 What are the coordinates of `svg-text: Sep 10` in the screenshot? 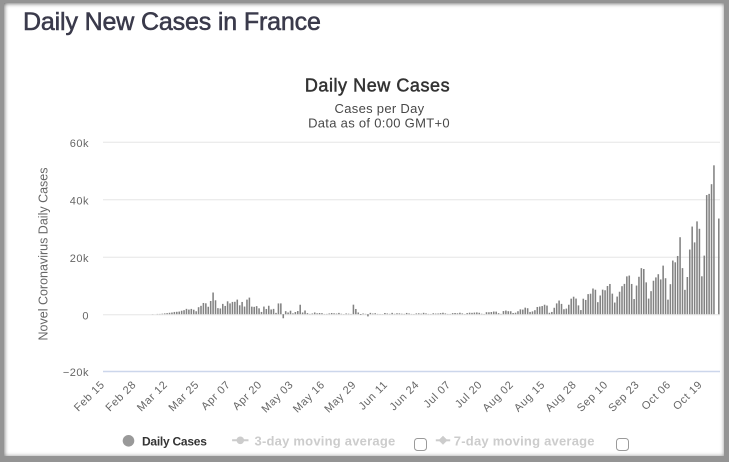 It's located at (593, 397).